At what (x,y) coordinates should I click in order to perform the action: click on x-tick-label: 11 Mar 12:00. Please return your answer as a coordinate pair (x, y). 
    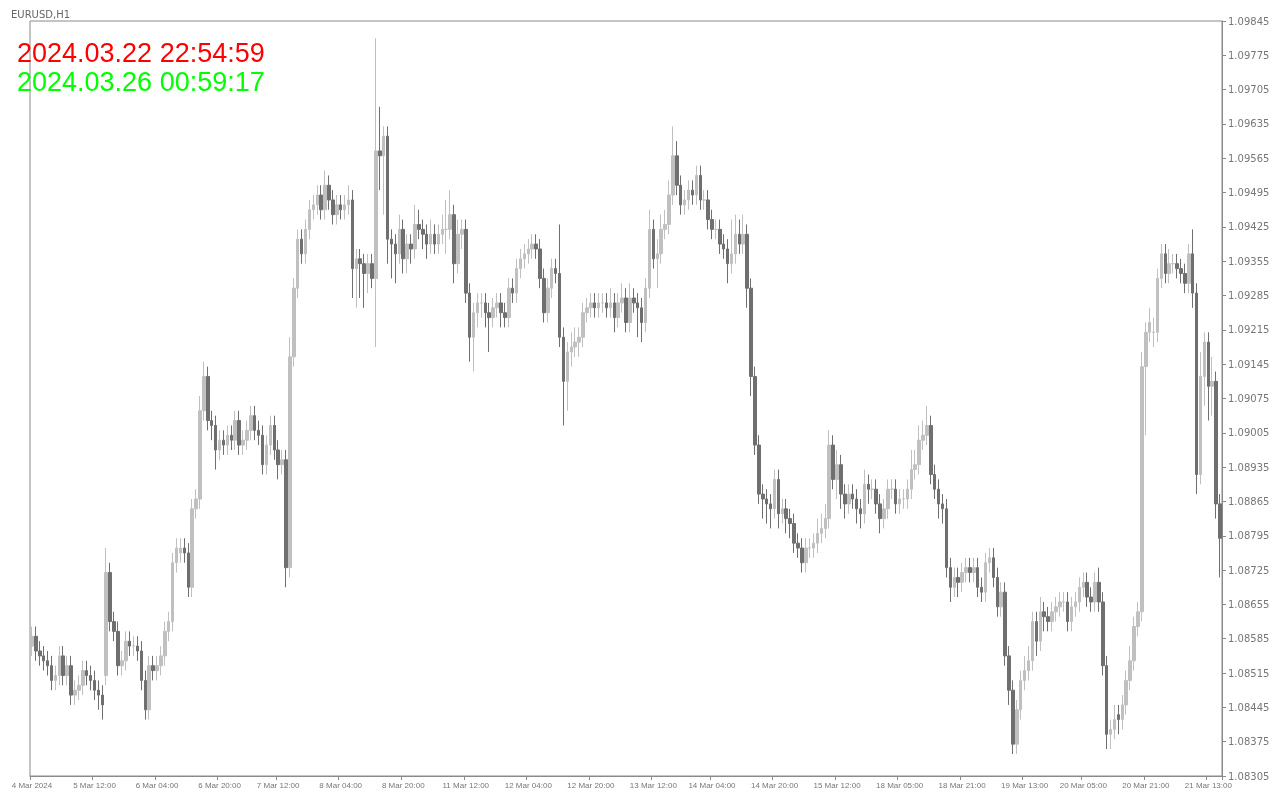
    Looking at the image, I should click on (466, 785).